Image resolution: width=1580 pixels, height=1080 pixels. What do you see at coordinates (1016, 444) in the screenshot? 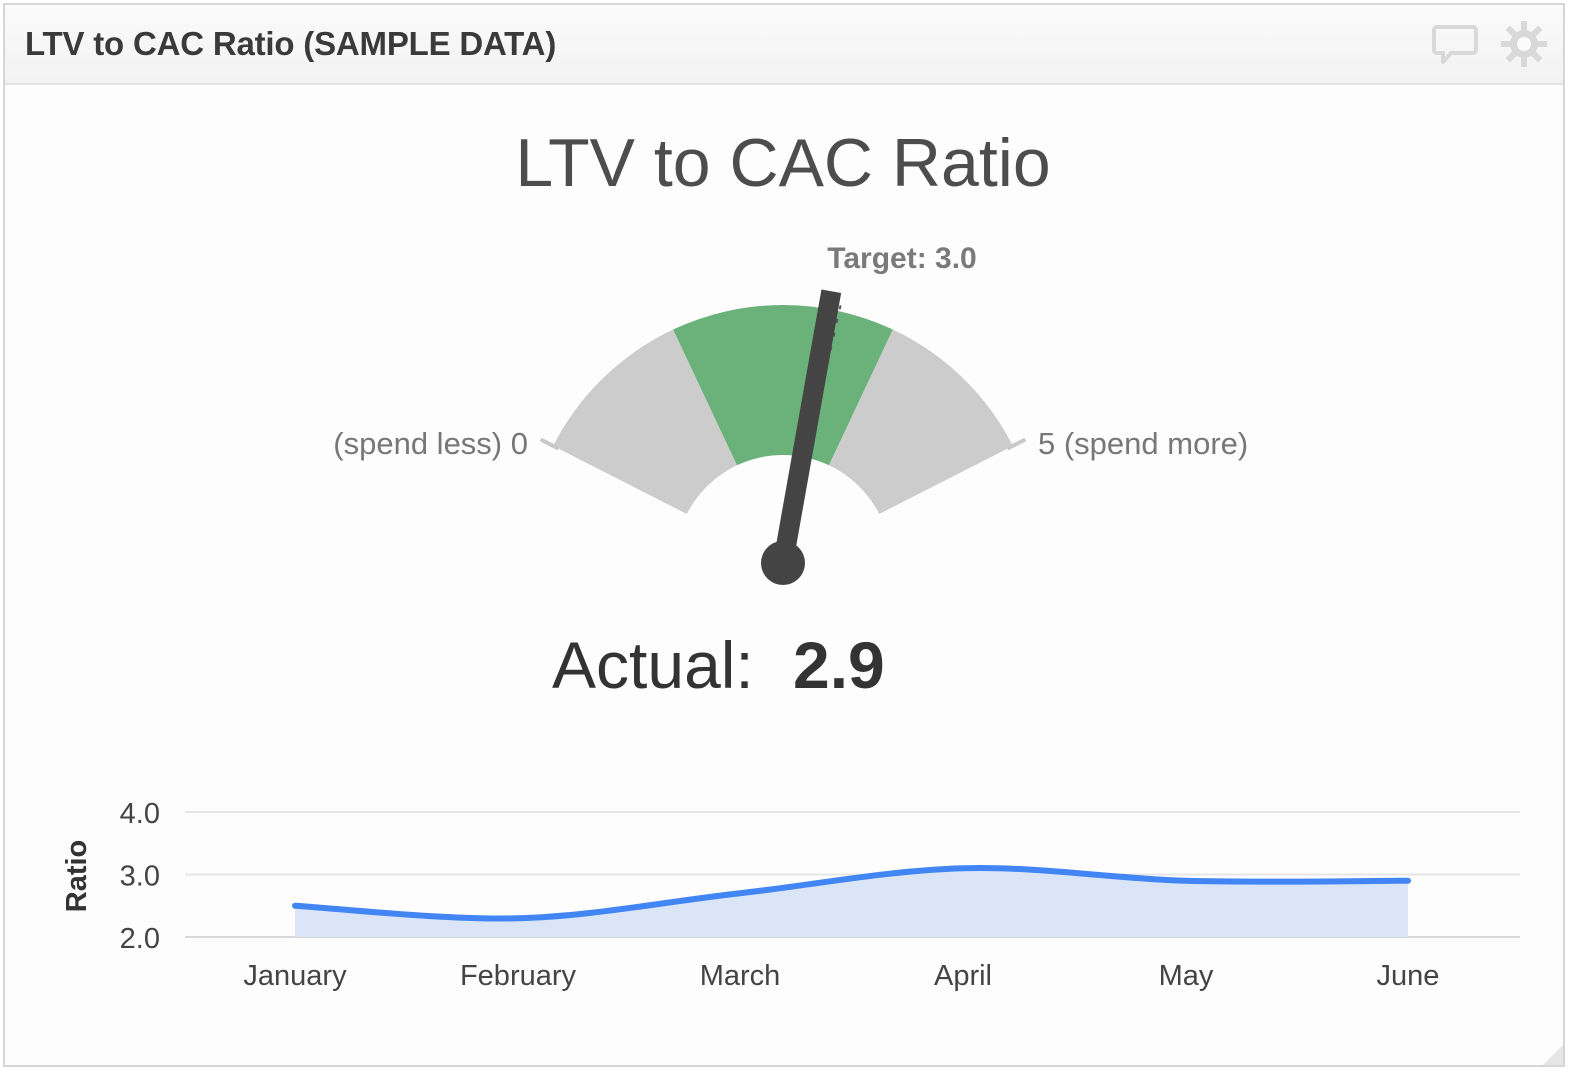
I see `gauge-max-tick` at bounding box center [1016, 444].